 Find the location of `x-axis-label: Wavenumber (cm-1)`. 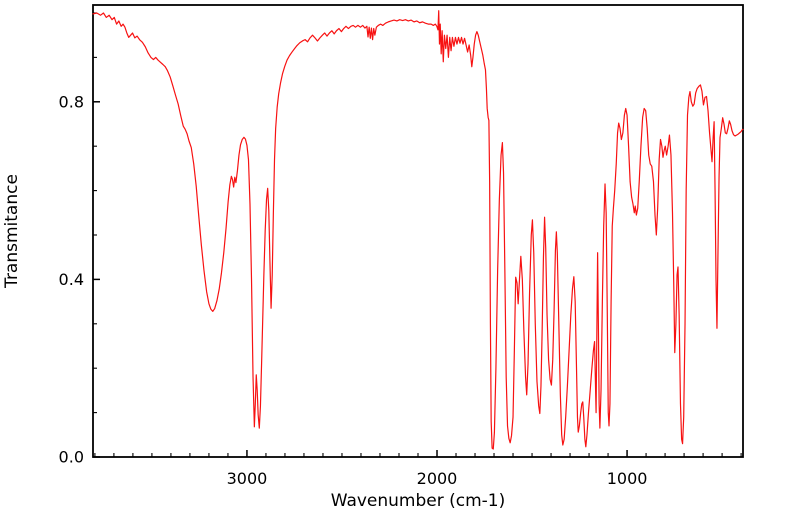

x-axis-label: Wavenumber (cm-1) is located at coordinates (418, 501).